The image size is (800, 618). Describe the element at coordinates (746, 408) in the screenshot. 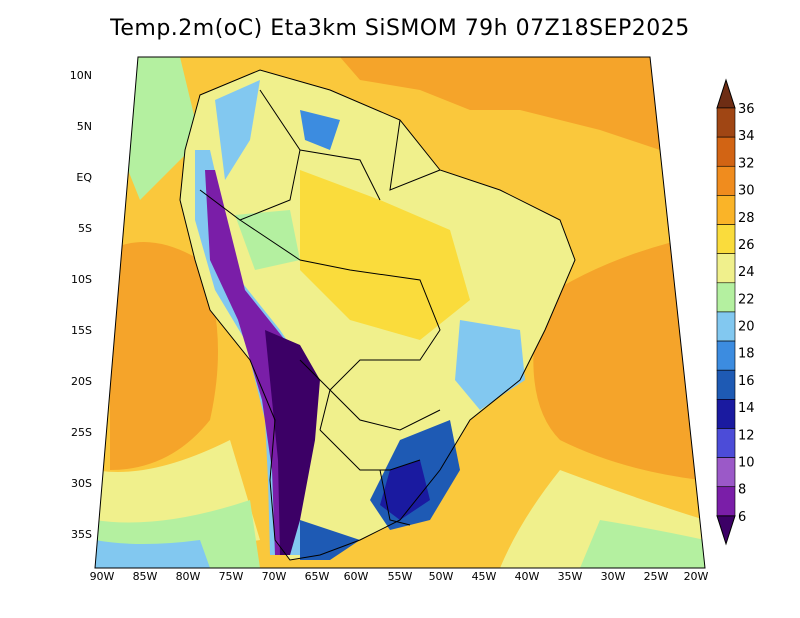

I see `colorbar-label: 14` at that location.